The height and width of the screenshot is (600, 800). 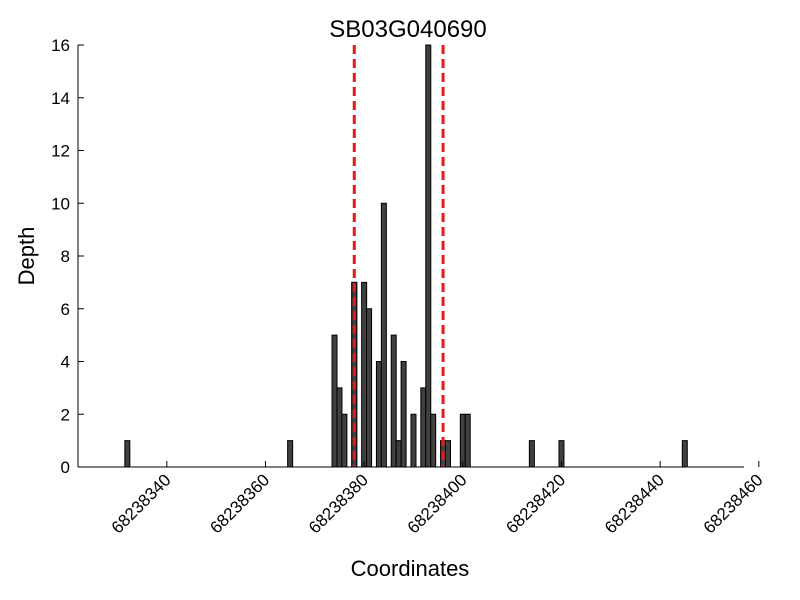 I want to click on vlines-group, so click(x=398, y=256).